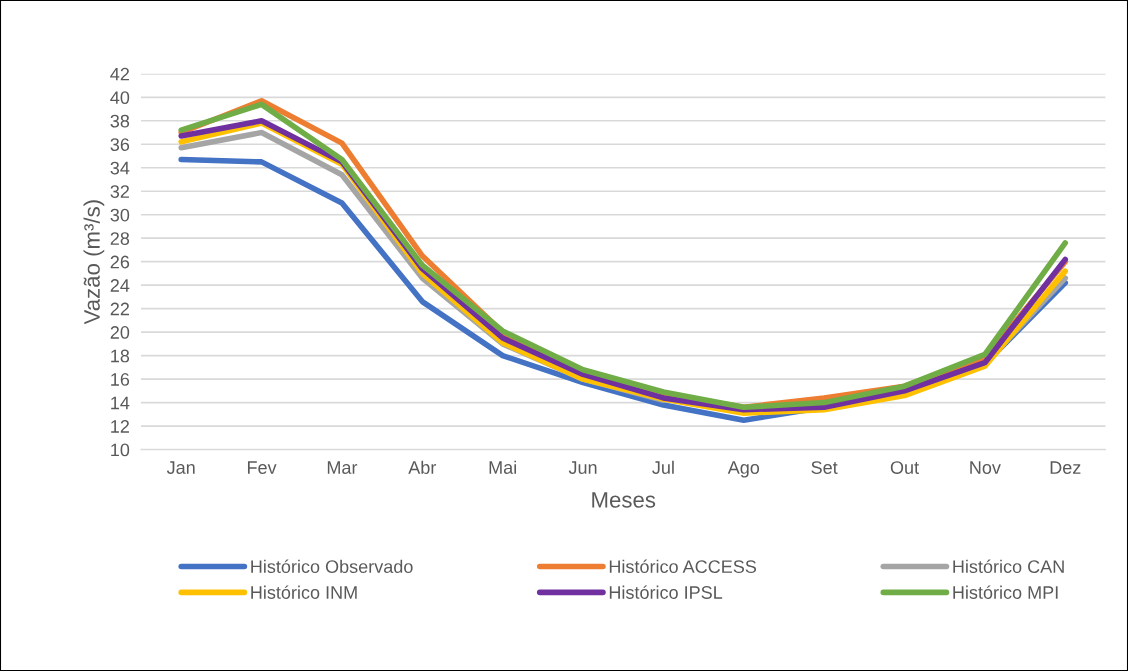  I want to click on x-tick-label: Nov, so click(985, 467).